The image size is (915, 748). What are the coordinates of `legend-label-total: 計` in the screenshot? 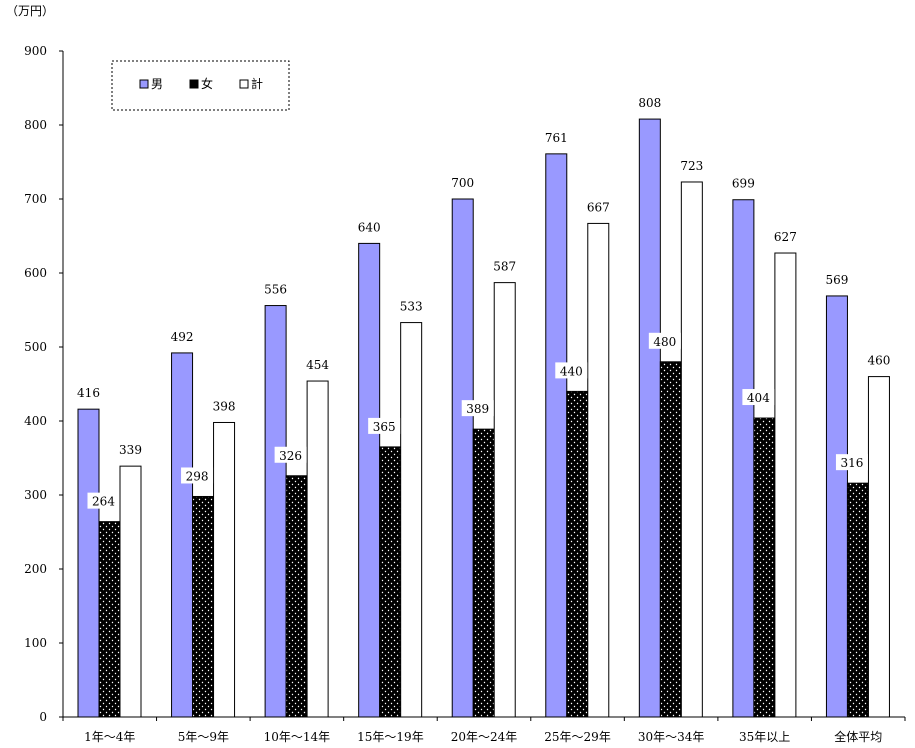 It's located at (257, 83).